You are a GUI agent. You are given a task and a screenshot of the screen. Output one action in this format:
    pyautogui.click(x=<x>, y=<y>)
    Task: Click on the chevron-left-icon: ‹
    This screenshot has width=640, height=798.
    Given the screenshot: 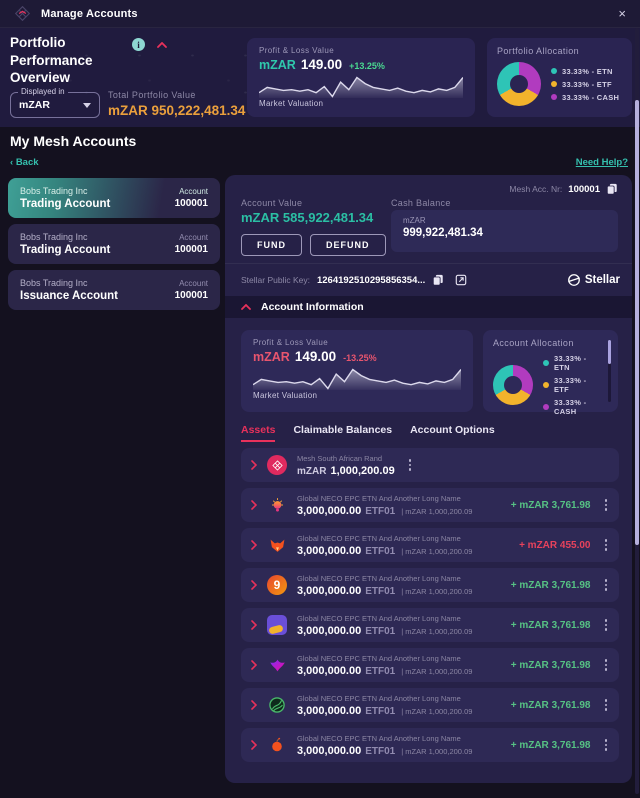 What is the action you would take?
    pyautogui.click(x=12, y=162)
    